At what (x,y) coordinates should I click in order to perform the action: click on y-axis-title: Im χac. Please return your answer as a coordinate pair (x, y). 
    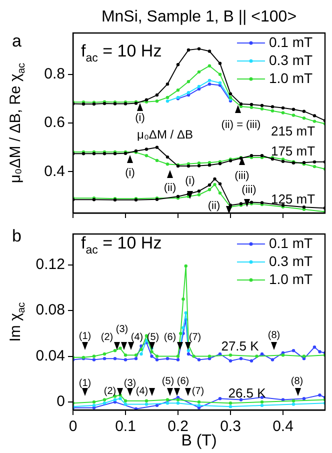
    Looking at the image, I should click on (17, 322).